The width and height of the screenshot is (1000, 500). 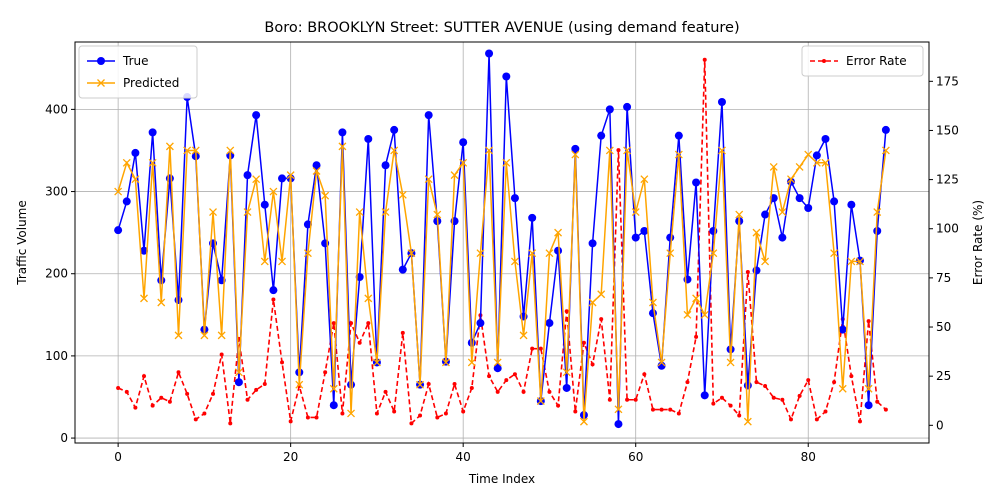 I want to click on x-axis-label: Time Index, so click(x=501, y=479).